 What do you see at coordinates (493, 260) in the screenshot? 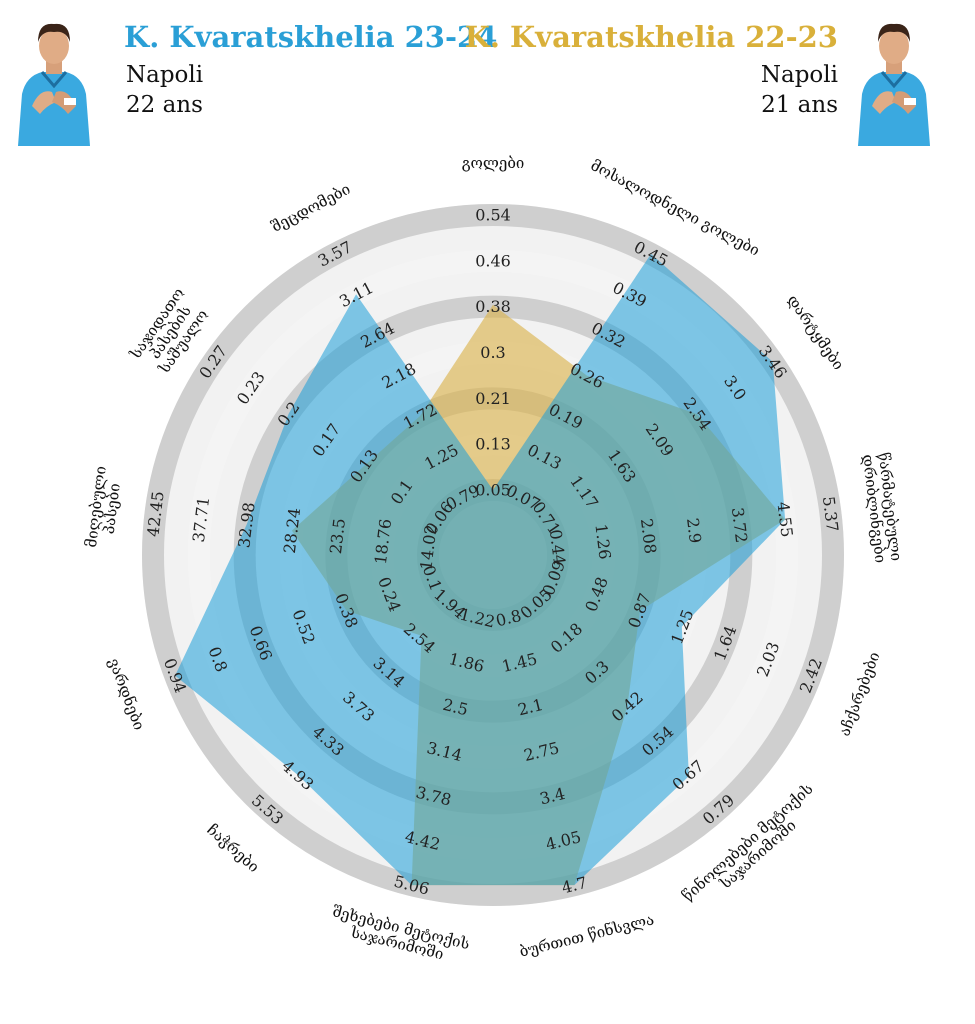
I see `tick-label: 0.46` at bounding box center [493, 260].